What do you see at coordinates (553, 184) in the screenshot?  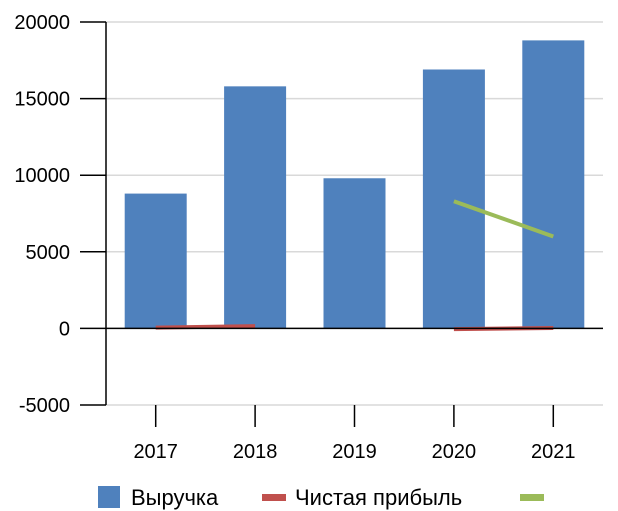 I see `bar-2021` at bounding box center [553, 184].